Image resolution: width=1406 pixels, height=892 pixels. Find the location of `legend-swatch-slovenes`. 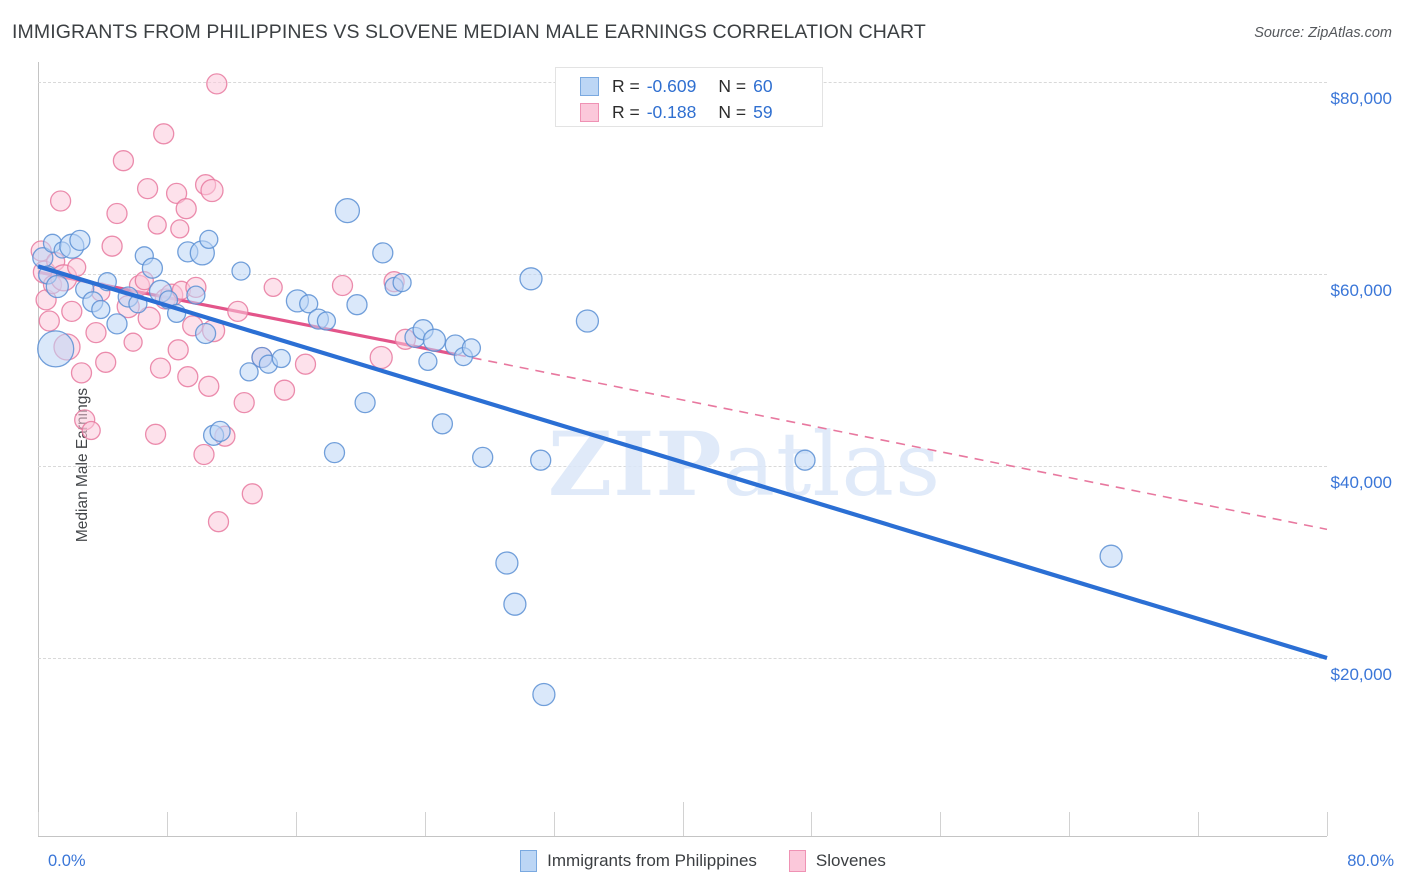

legend-swatch-slovenes is located at coordinates (589, 112).